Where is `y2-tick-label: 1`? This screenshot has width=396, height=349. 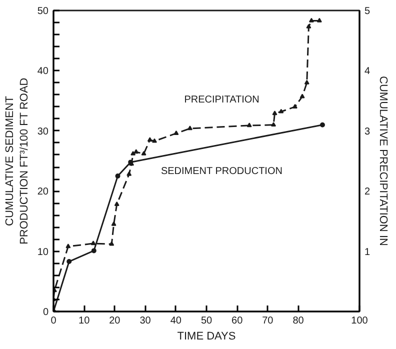
y2-tick-label: 1 is located at coordinates (367, 252).